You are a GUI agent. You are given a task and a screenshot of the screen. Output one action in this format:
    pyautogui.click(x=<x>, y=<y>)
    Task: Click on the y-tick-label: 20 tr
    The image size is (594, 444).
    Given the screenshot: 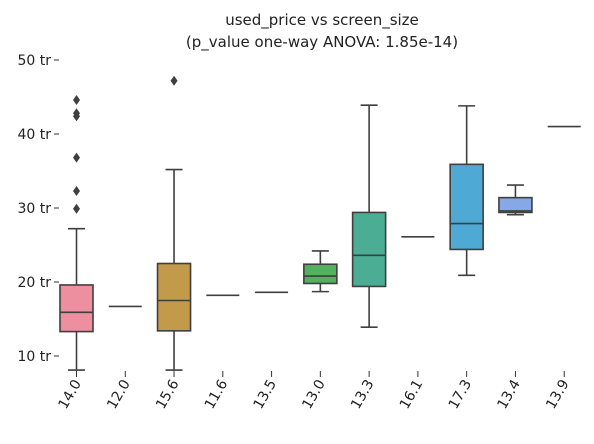 What is the action you would take?
    pyautogui.click(x=34, y=283)
    